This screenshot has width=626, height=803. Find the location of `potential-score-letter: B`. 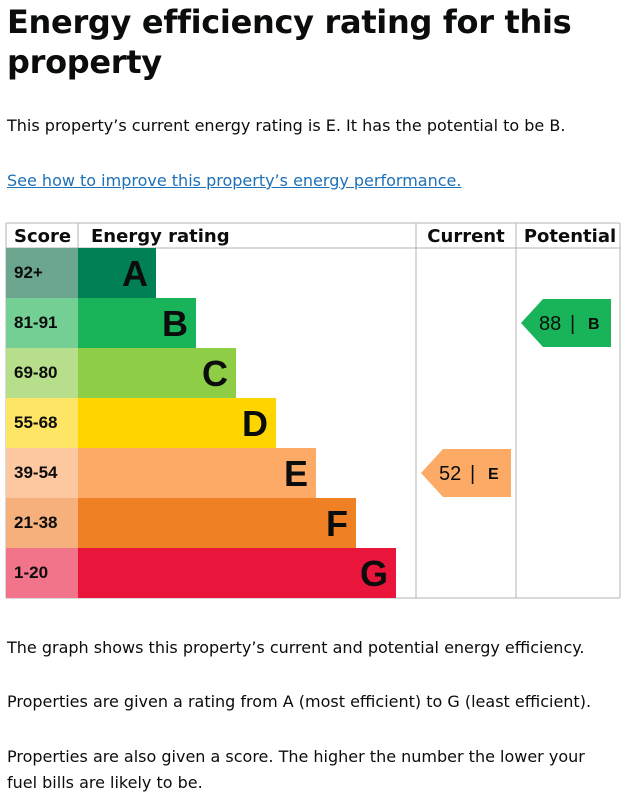

potential-score-letter: B is located at coordinates (594, 324).